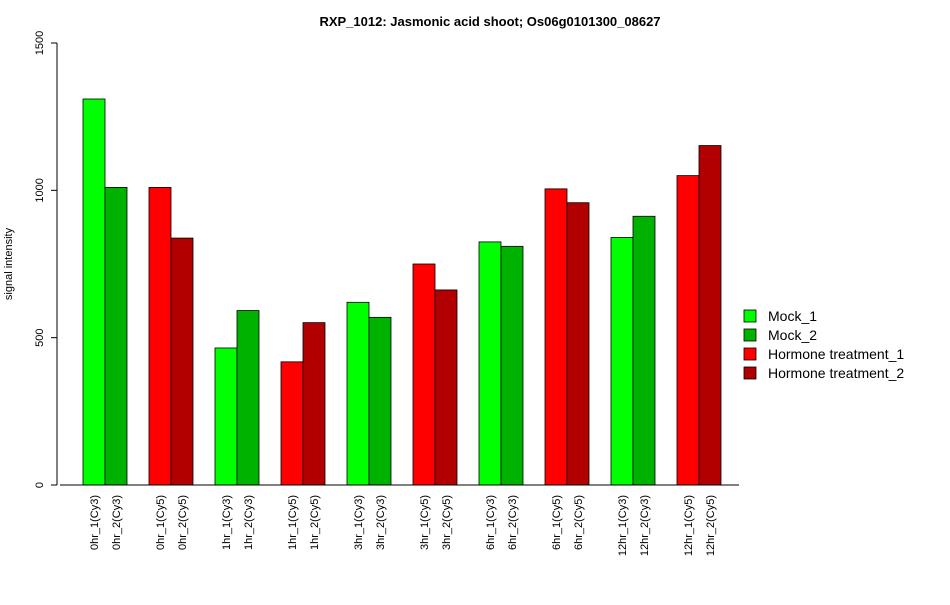 This screenshot has height=605, width=950. What do you see at coordinates (95, 522) in the screenshot?
I see `x-tick-label: 0hr_1(Cy3)` at bounding box center [95, 522].